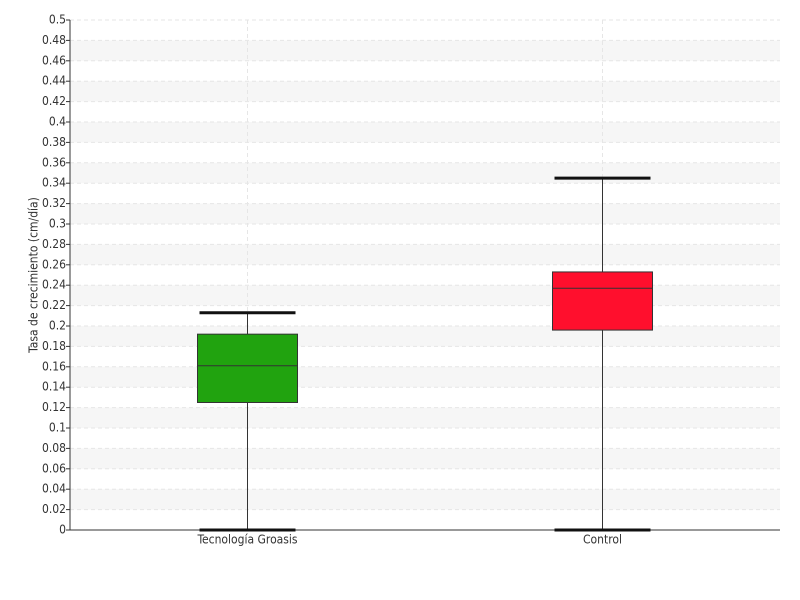  What do you see at coordinates (54, 101) in the screenshot?
I see `y-tick-label: 0.42` at bounding box center [54, 101].